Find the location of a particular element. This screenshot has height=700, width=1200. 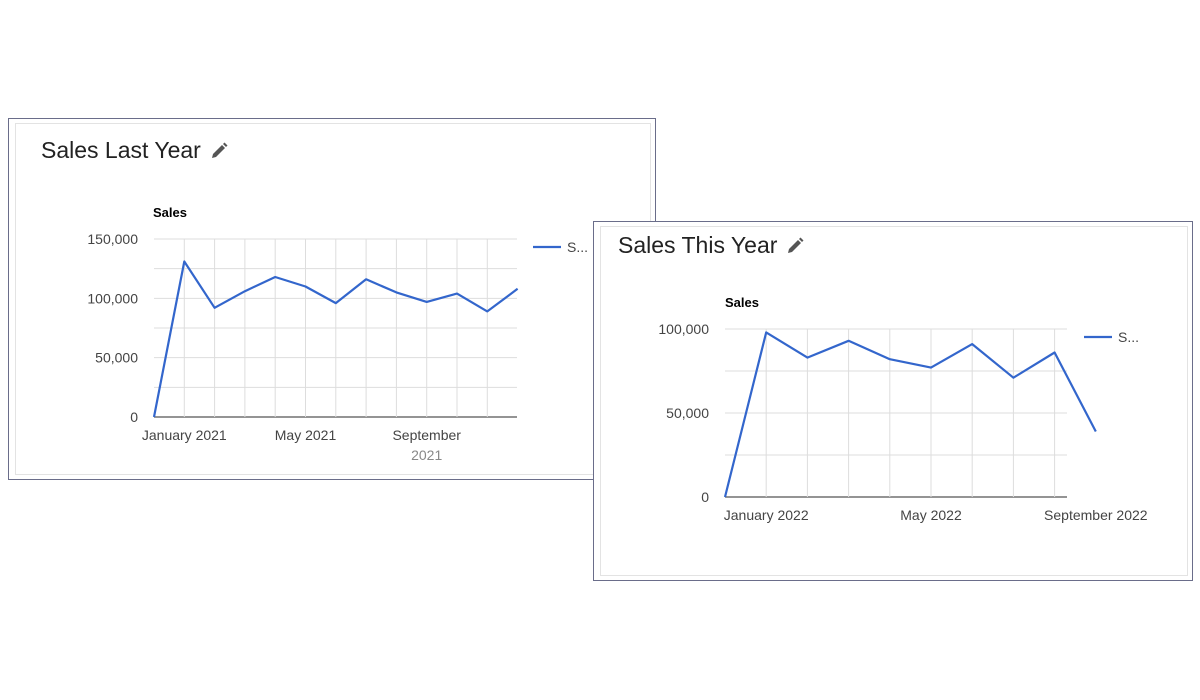

x-tick-label: January 2022 is located at coordinates (766, 515).